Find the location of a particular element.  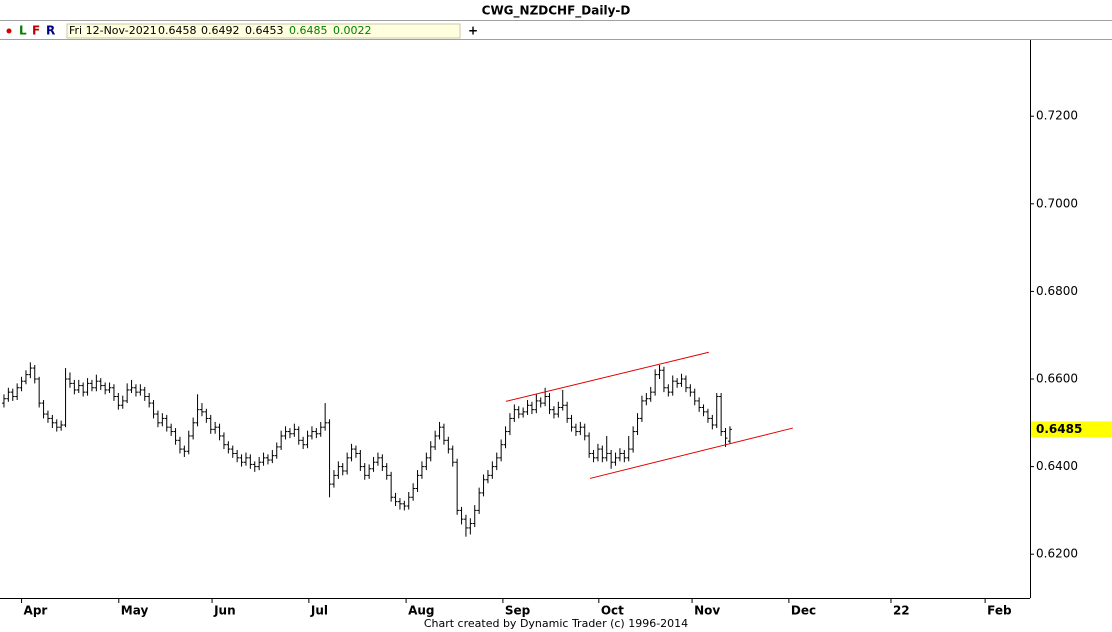

toolbar-l: L is located at coordinates (23, 31).